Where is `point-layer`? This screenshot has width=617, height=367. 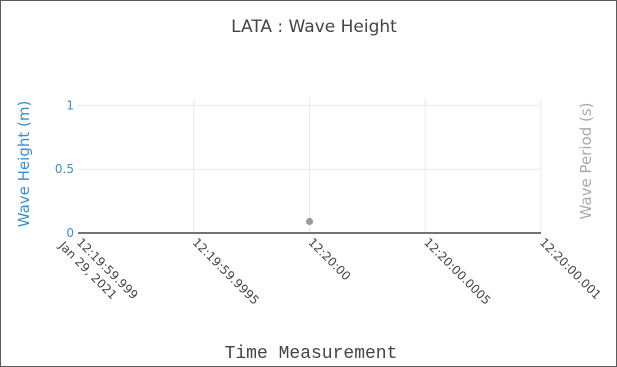 point-layer is located at coordinates (309, 221).